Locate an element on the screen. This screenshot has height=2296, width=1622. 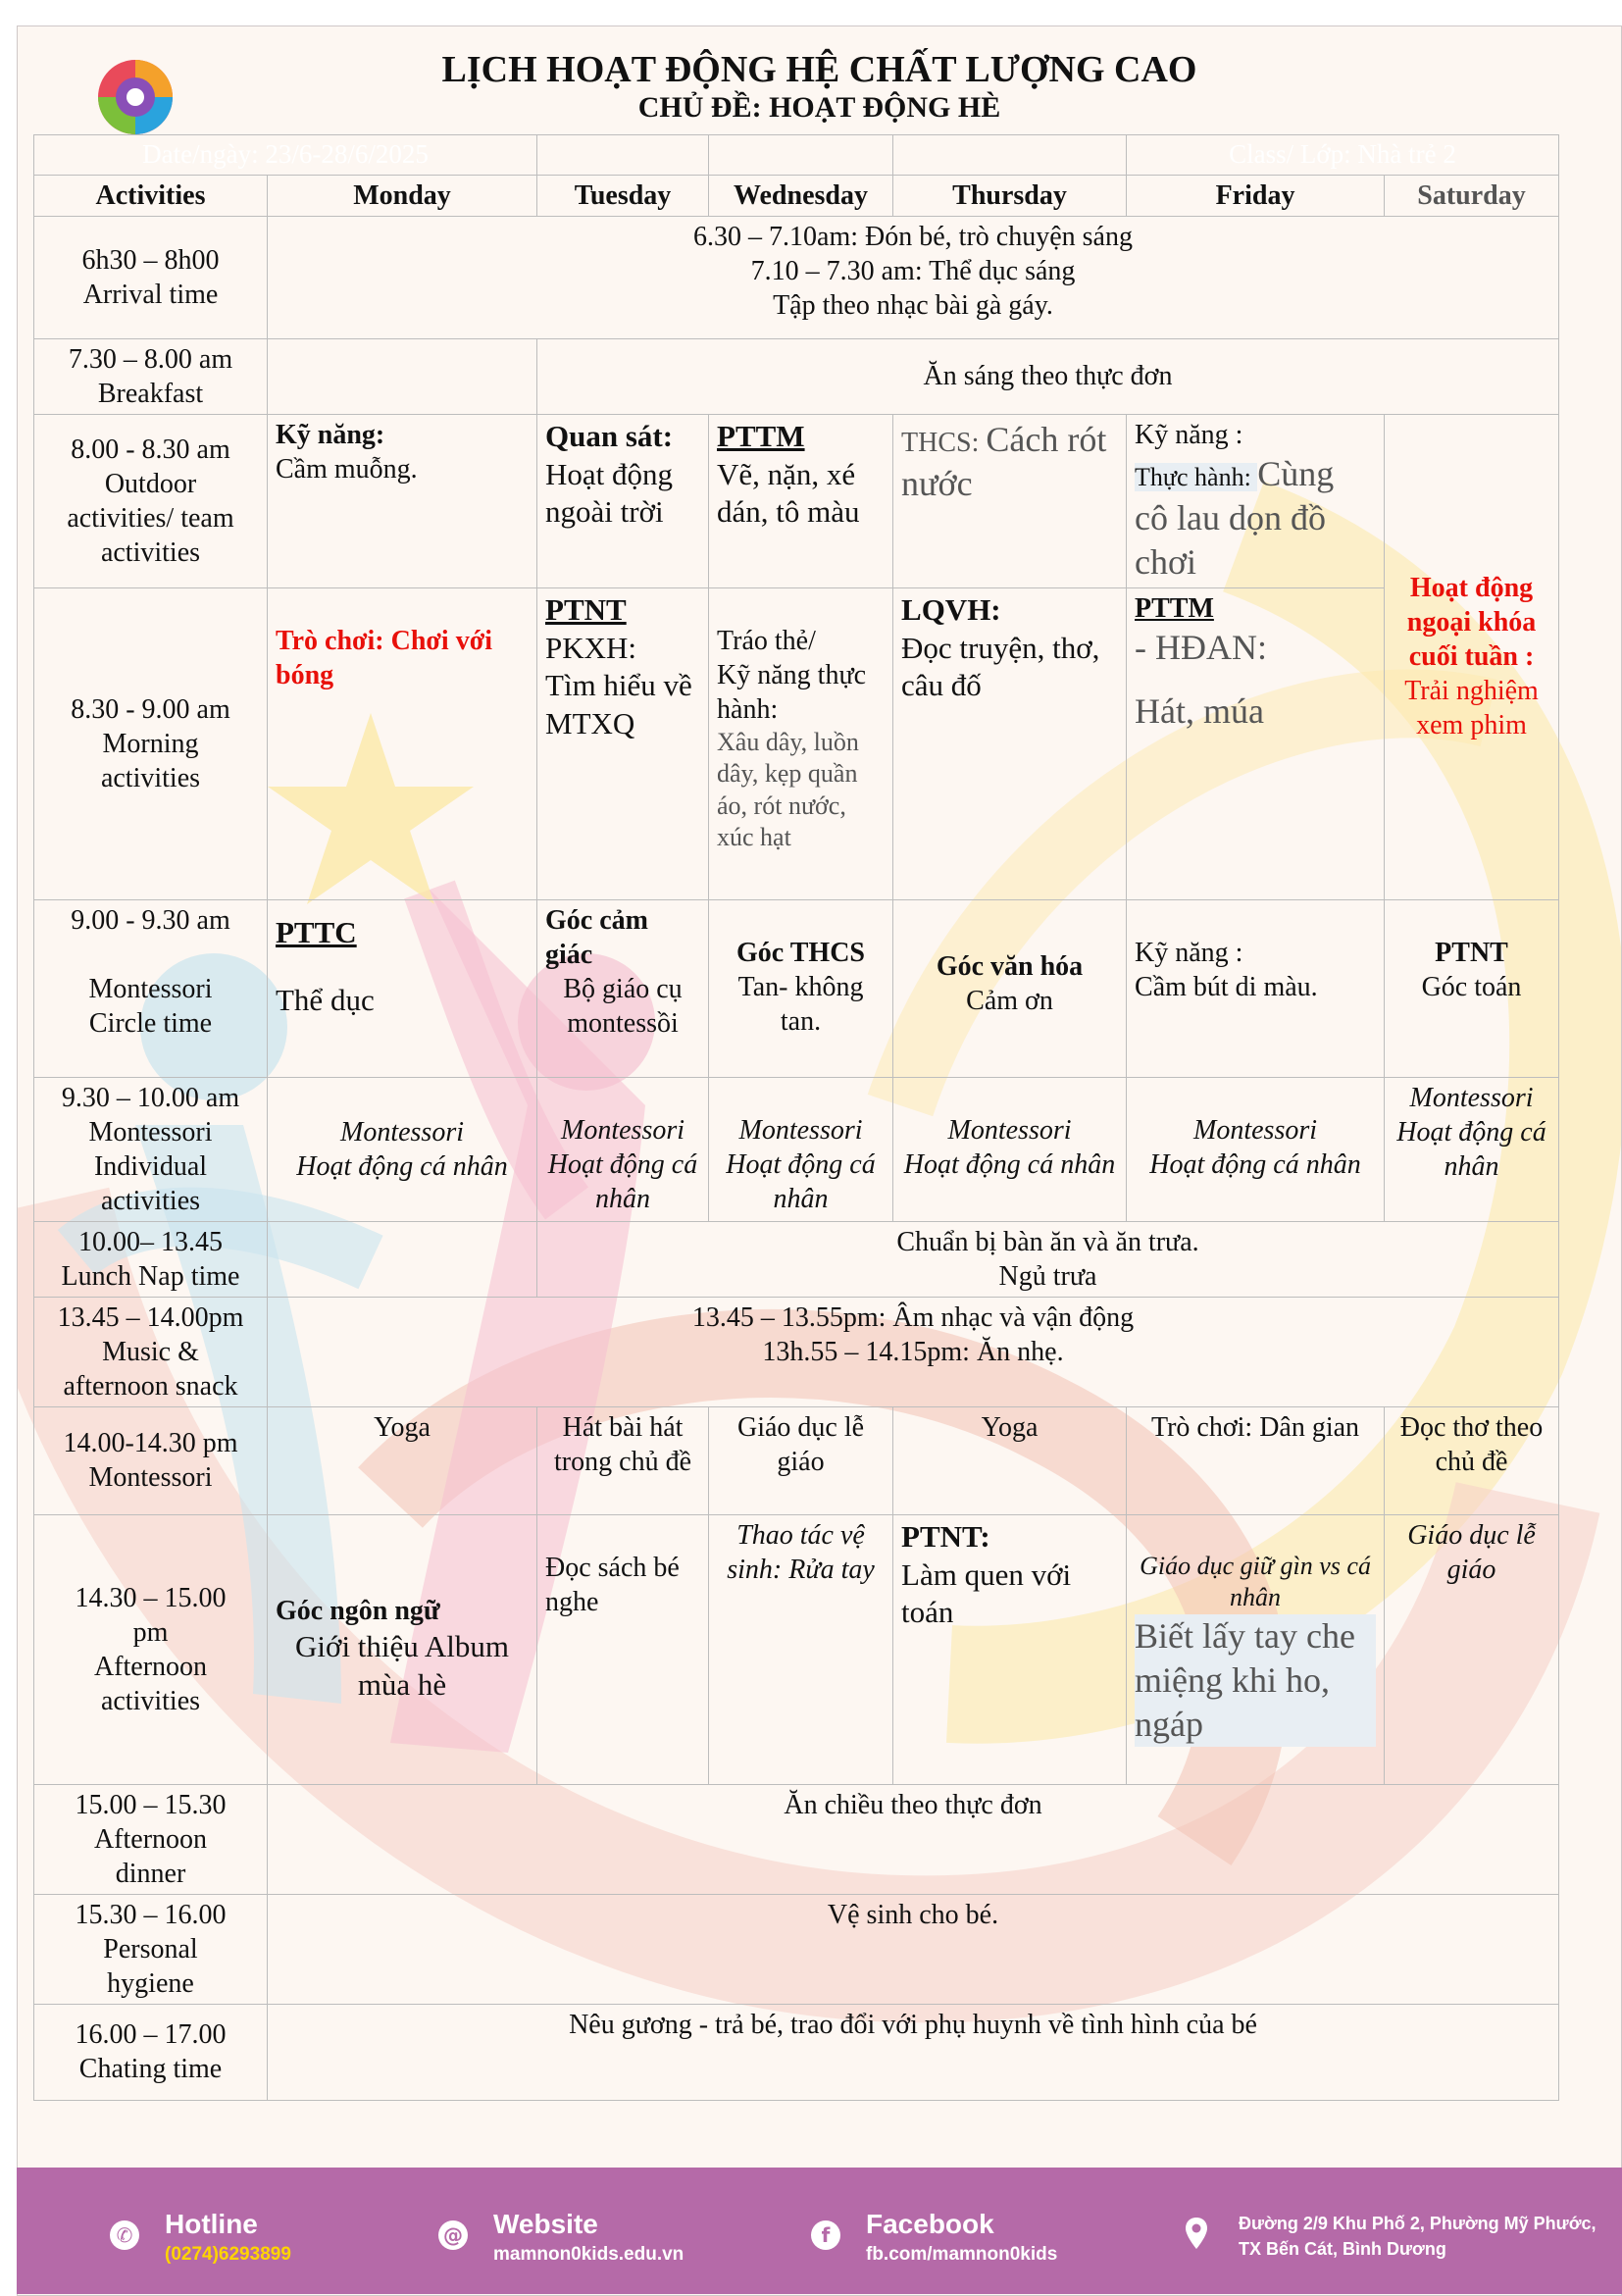
phone-icon: ✆ is located at coordinates (125, 2235).